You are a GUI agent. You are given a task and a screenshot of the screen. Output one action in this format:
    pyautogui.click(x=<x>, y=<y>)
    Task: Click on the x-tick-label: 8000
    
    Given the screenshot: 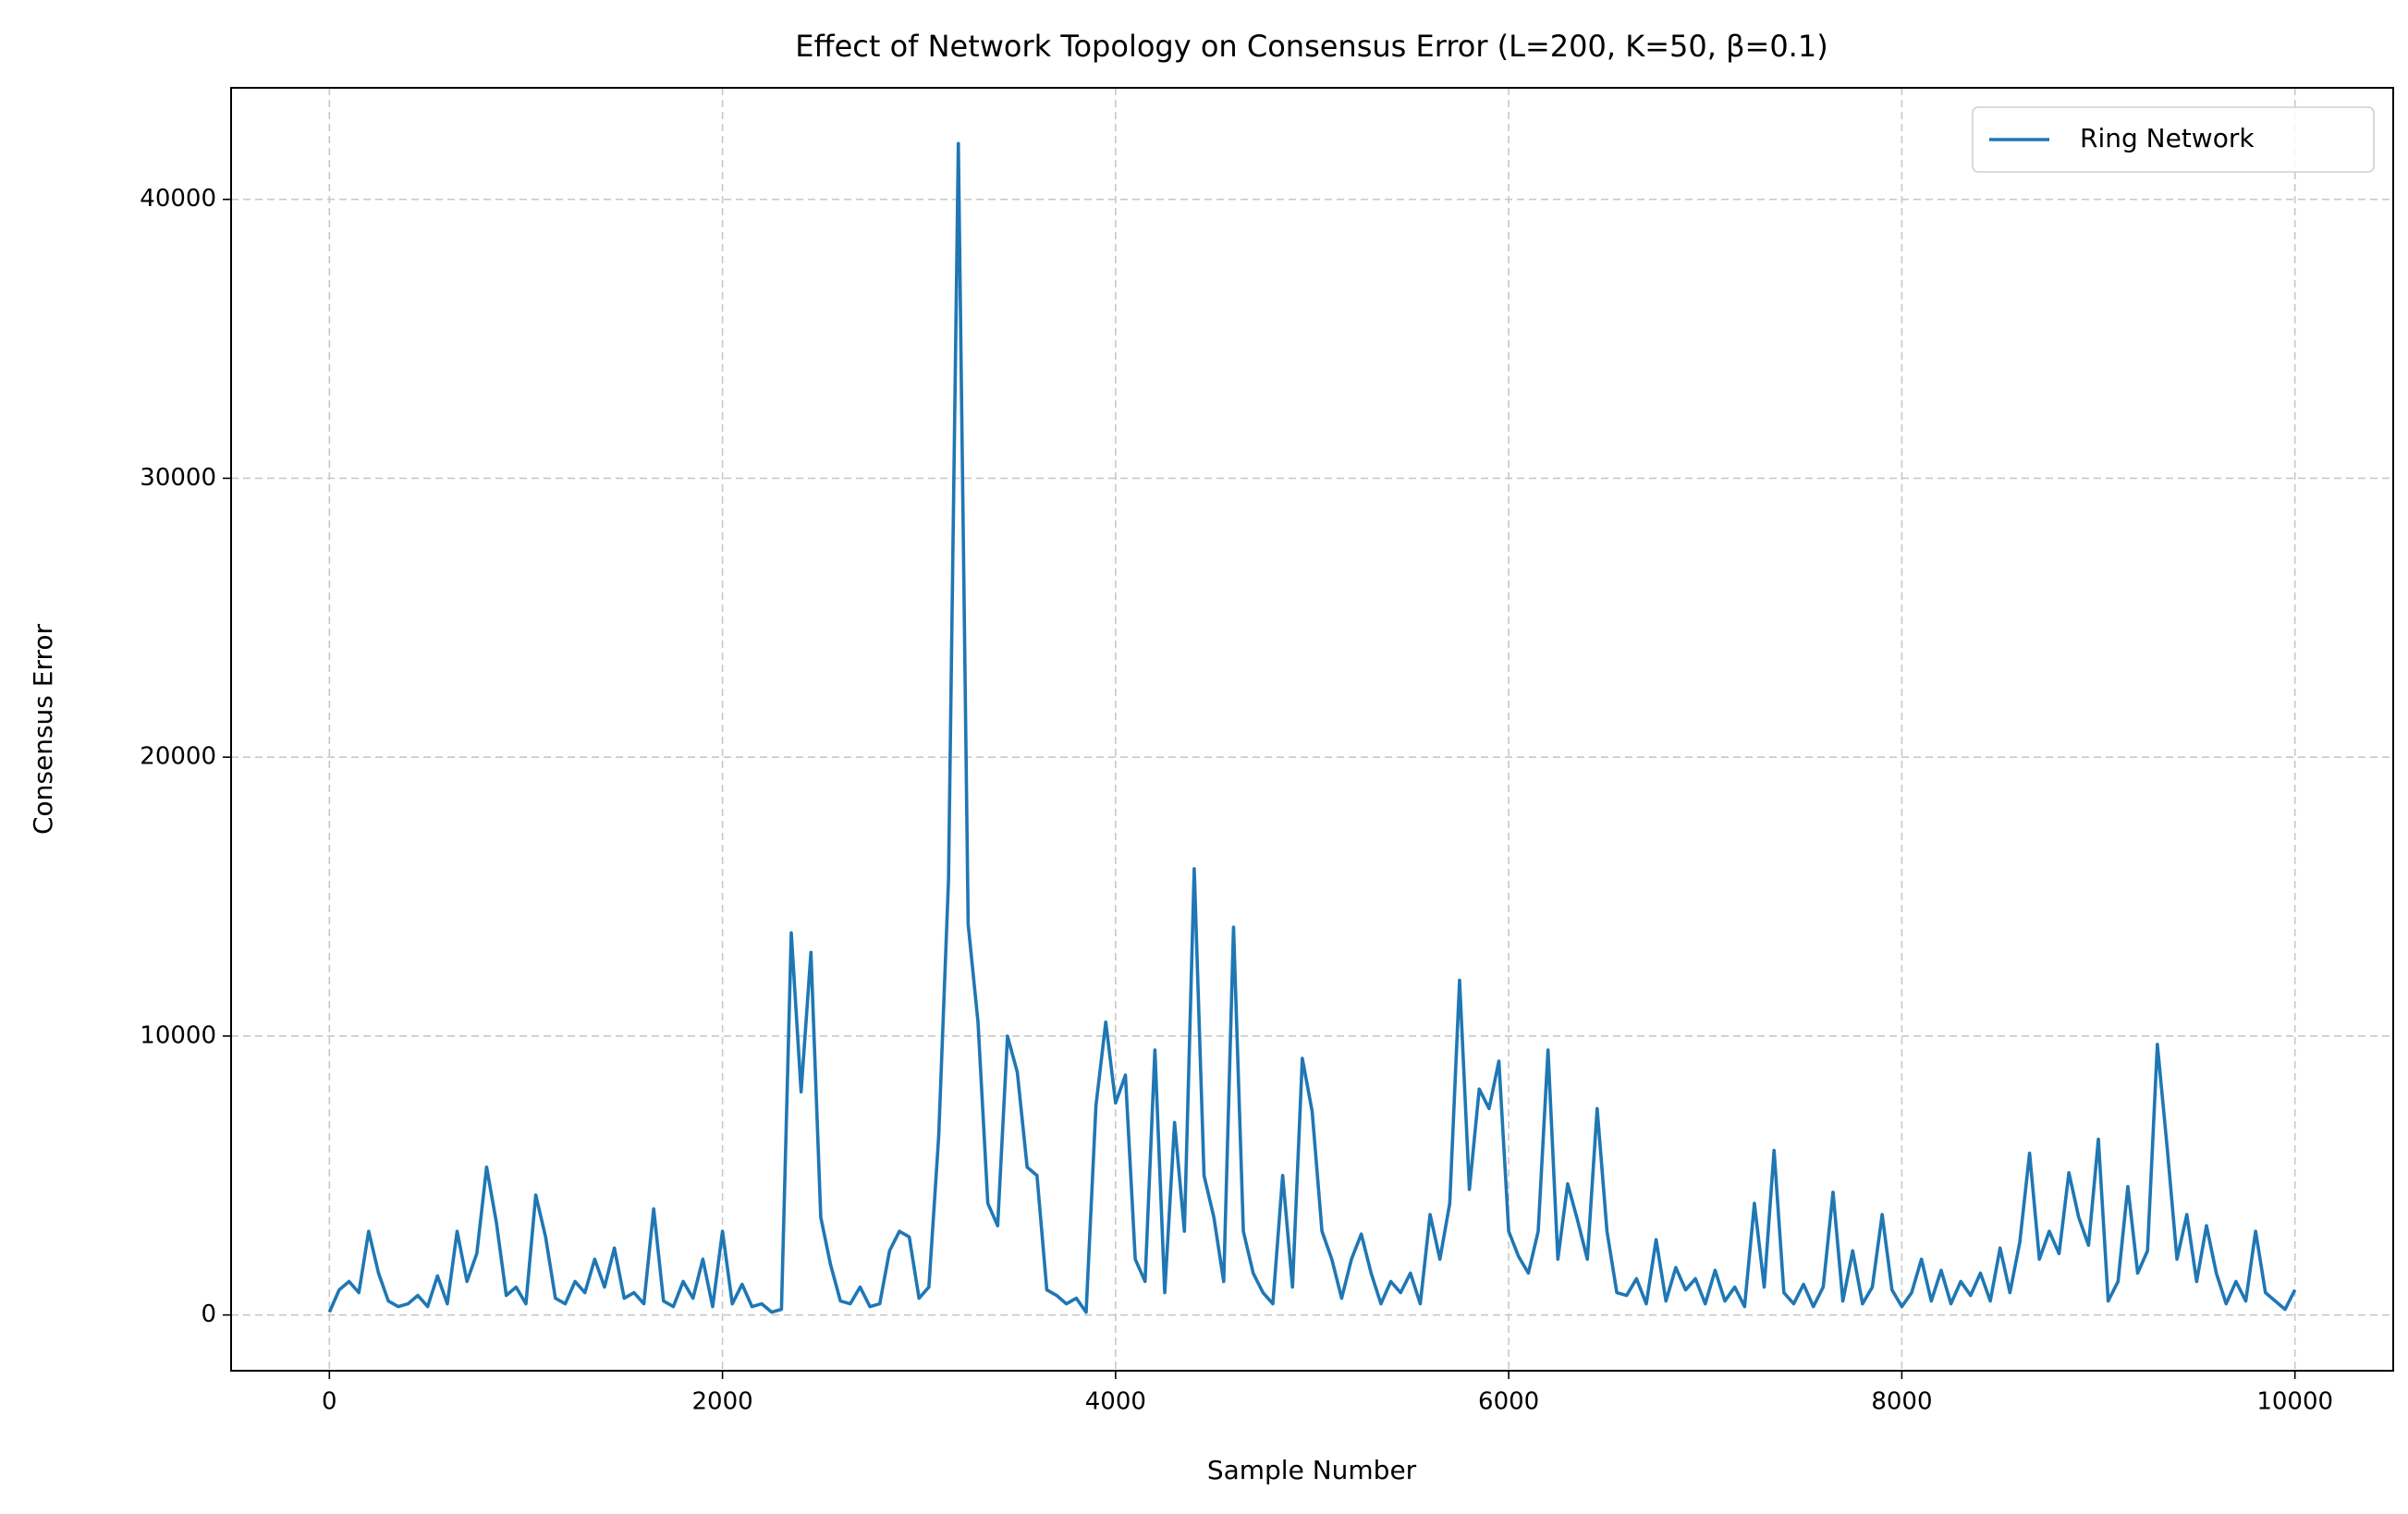 What is the action you would take?
    pyautogui.click(x=1901, y=1402)
    